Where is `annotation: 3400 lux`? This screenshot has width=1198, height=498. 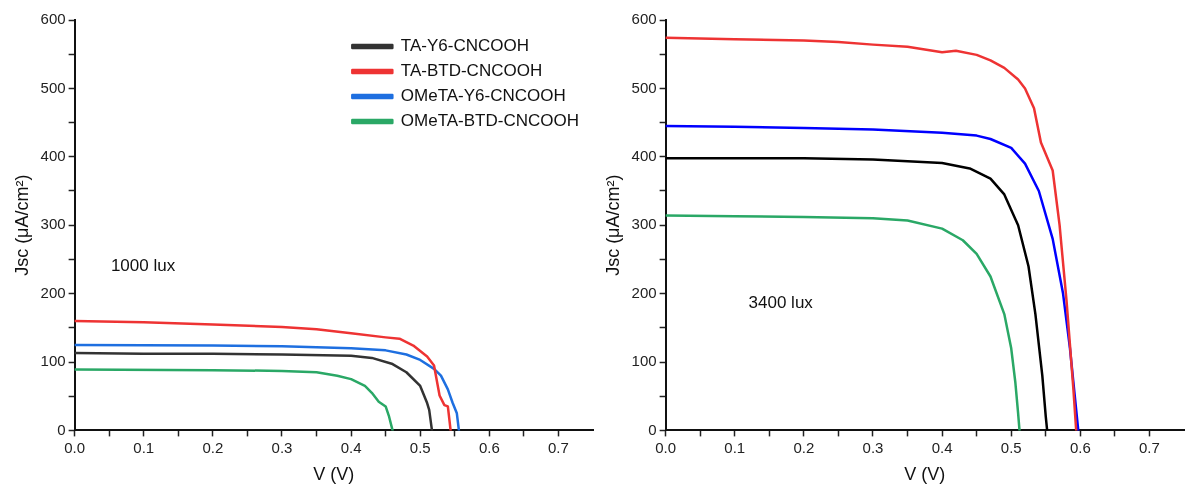
annotation: 3400 lux is located at coordinates (781, 302).